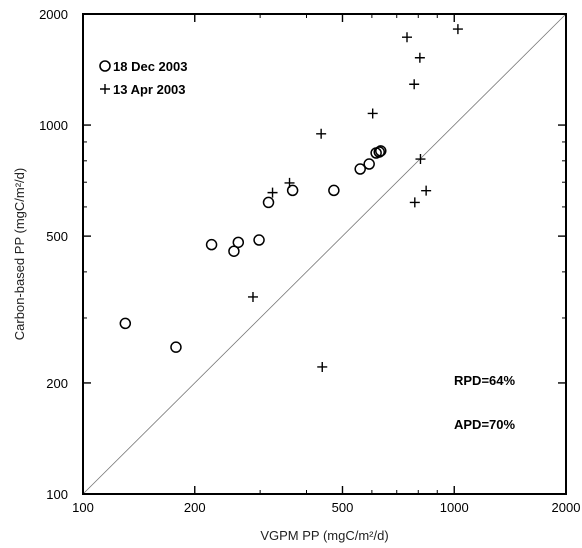 The height and width of the screenshot is (548, 582). I want to click on x-axis-title: VGPM PP (mgC/m²/d), so click(324, 535).